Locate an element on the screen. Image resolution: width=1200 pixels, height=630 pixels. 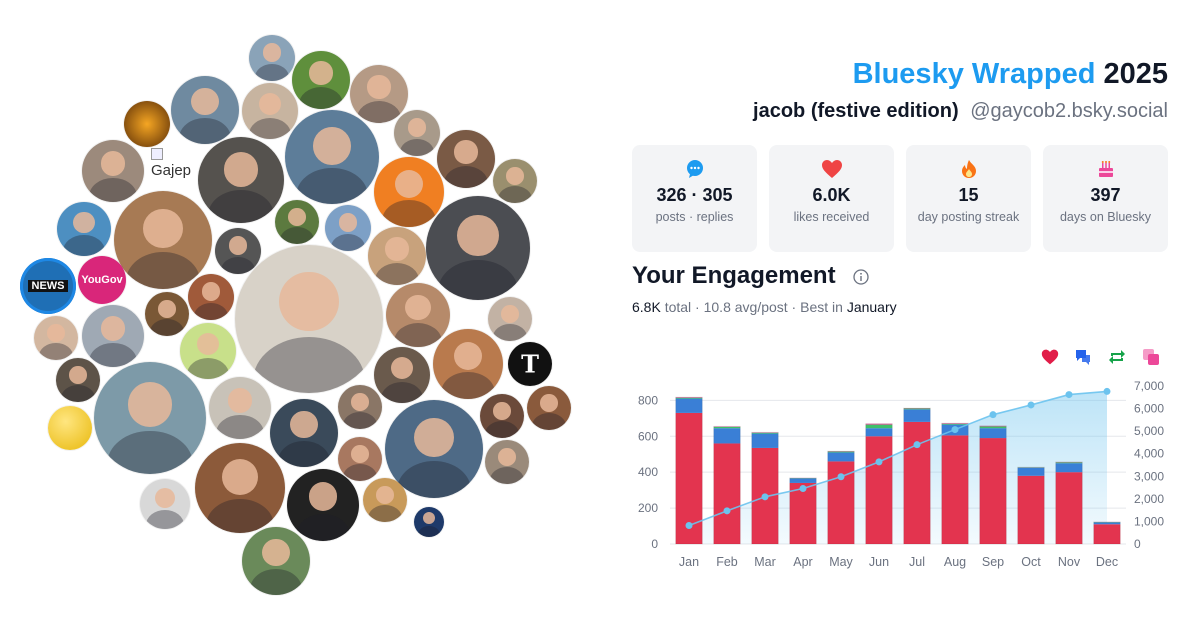
likes-legend-icon is located at coordinates (1050, 357).